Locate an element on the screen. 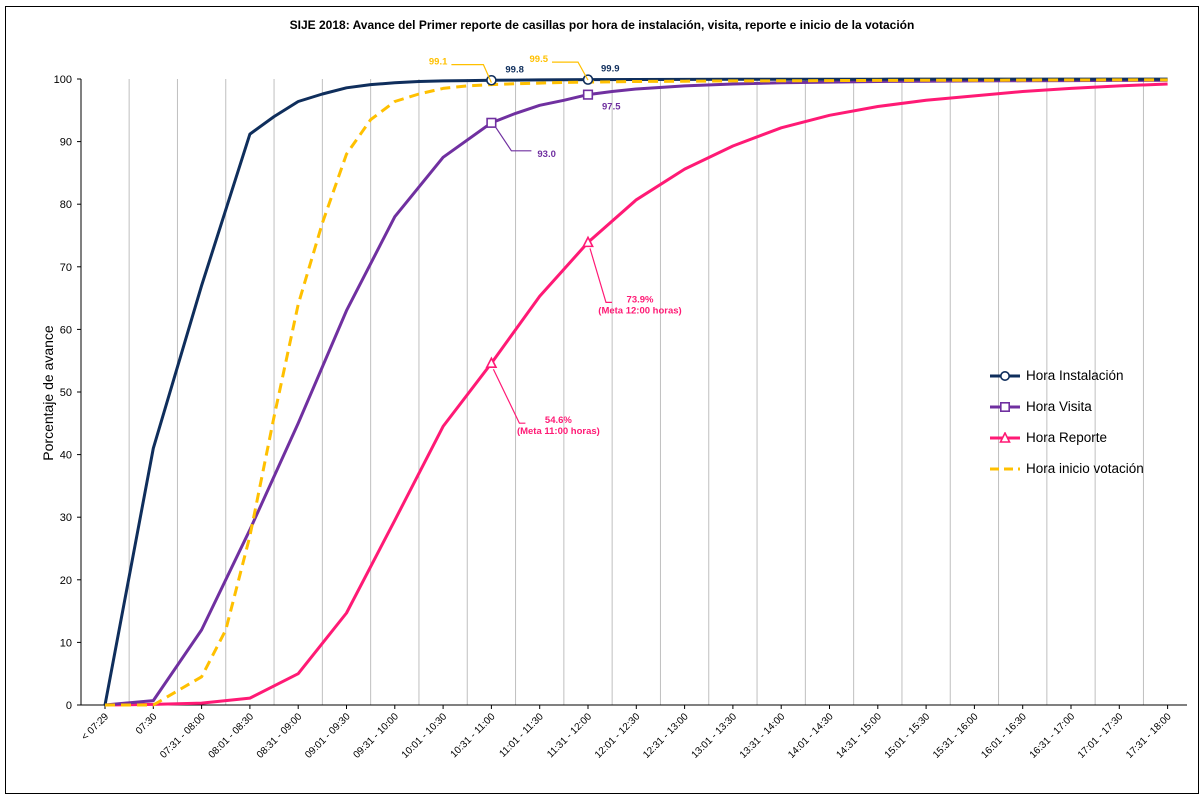 The image size is (1204, 800). legend-label: Hora inicio votación is located at coordinates (1085, 468).